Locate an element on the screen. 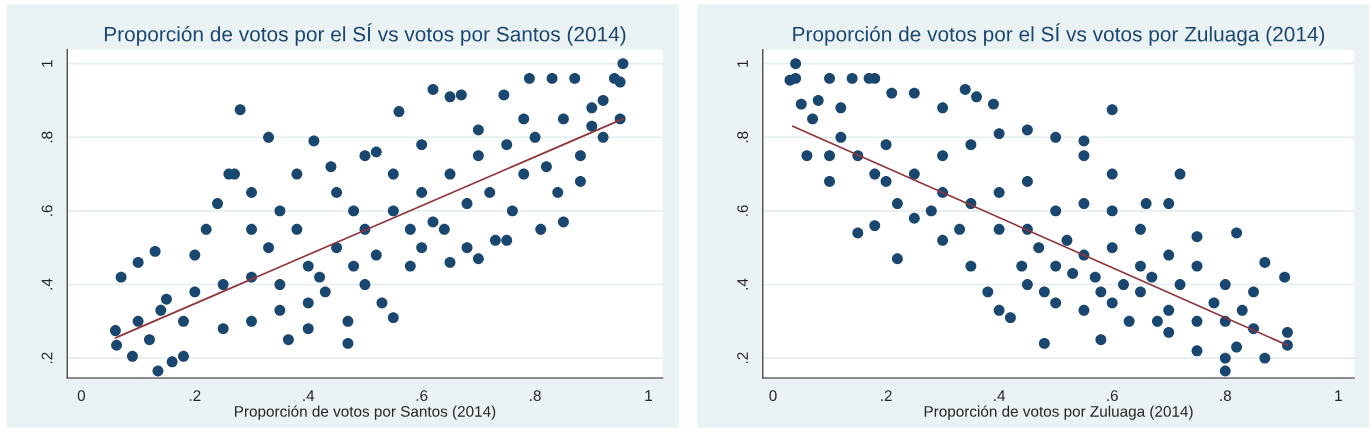  x-axis-title: Proporción de votos por Zuluaga (2014) is located at coordinates (1058, 412).